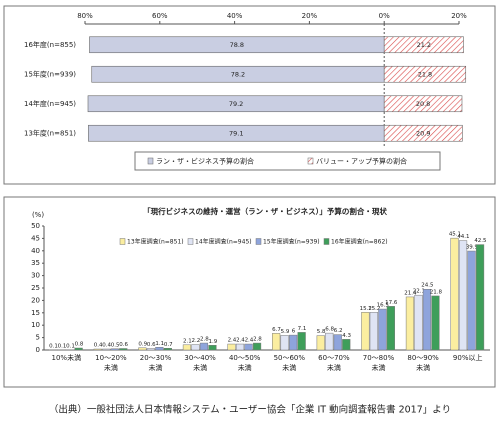 The width and height of the screenshot is (500, 429). I want to click on value-label: 20.8, so click(423, 104).